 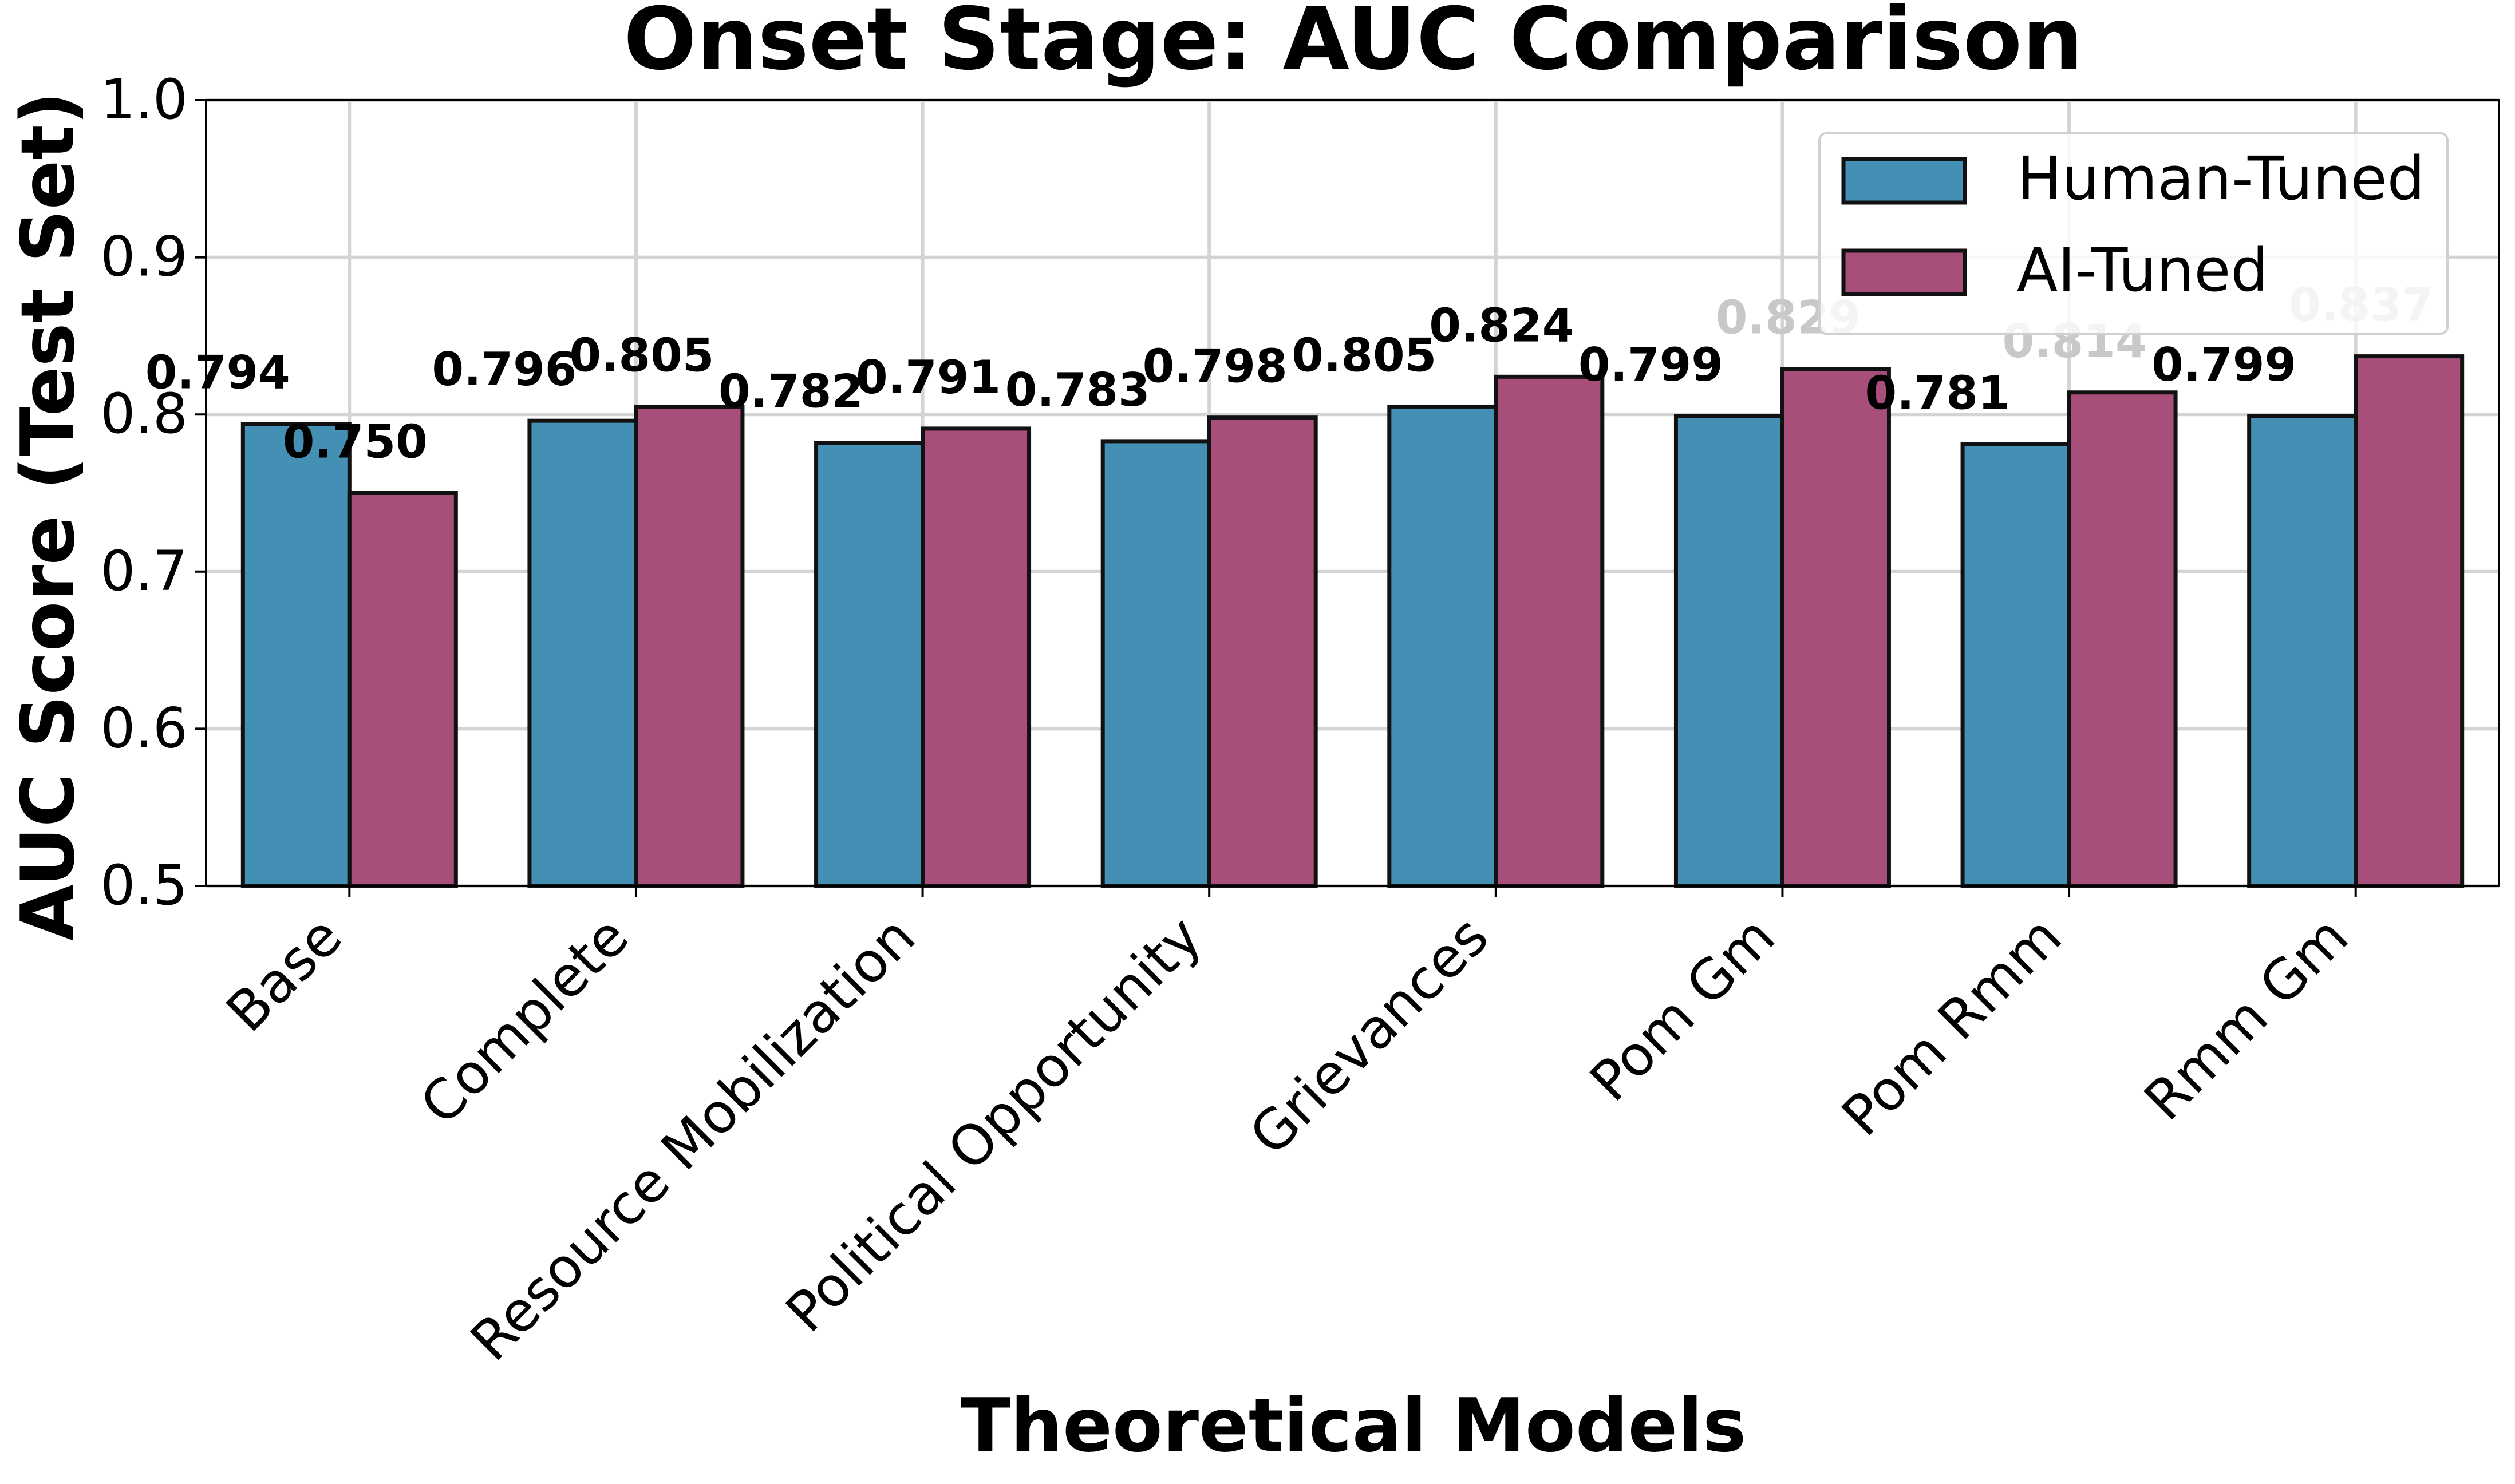 What do you see at coordinates (144, 414) in the screenshot?
I see `y-tick-label: 0.8` at bounding box center [144, 414].